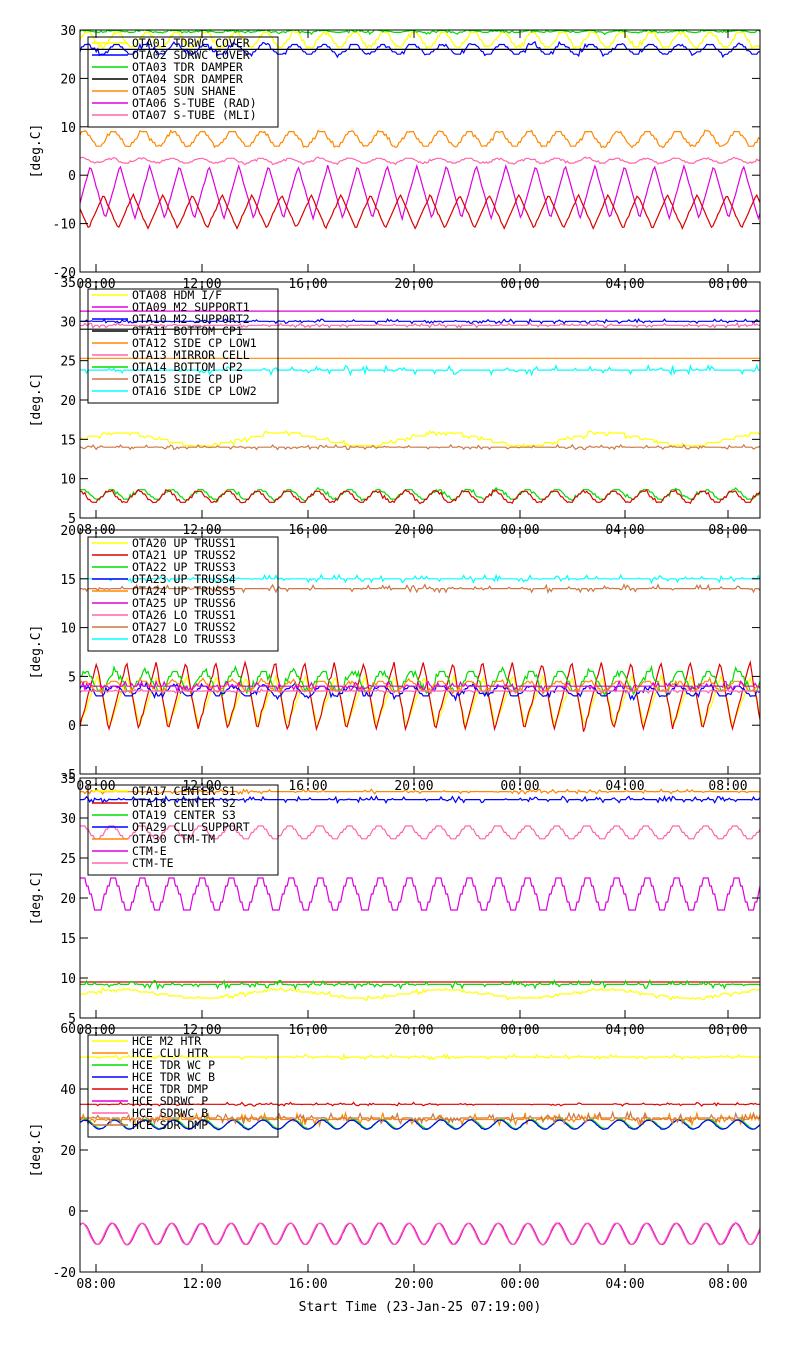 The image size is (800, 1350). Describe the element at coordinates (624, 786) in the screenshot. I see `x-tick-label: 04:00` at that location.